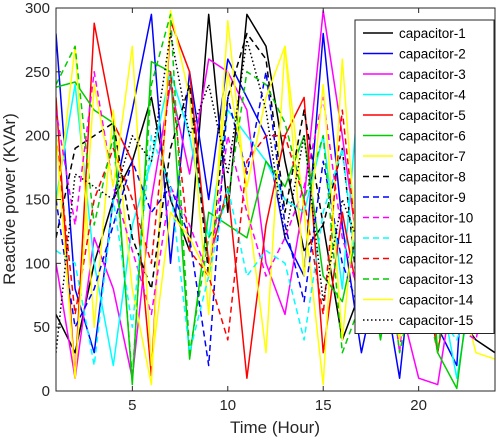 The height and width of the screenshot is (441, 498). I want to click on legend-label-3: capacitor-3, so click(432, 74).